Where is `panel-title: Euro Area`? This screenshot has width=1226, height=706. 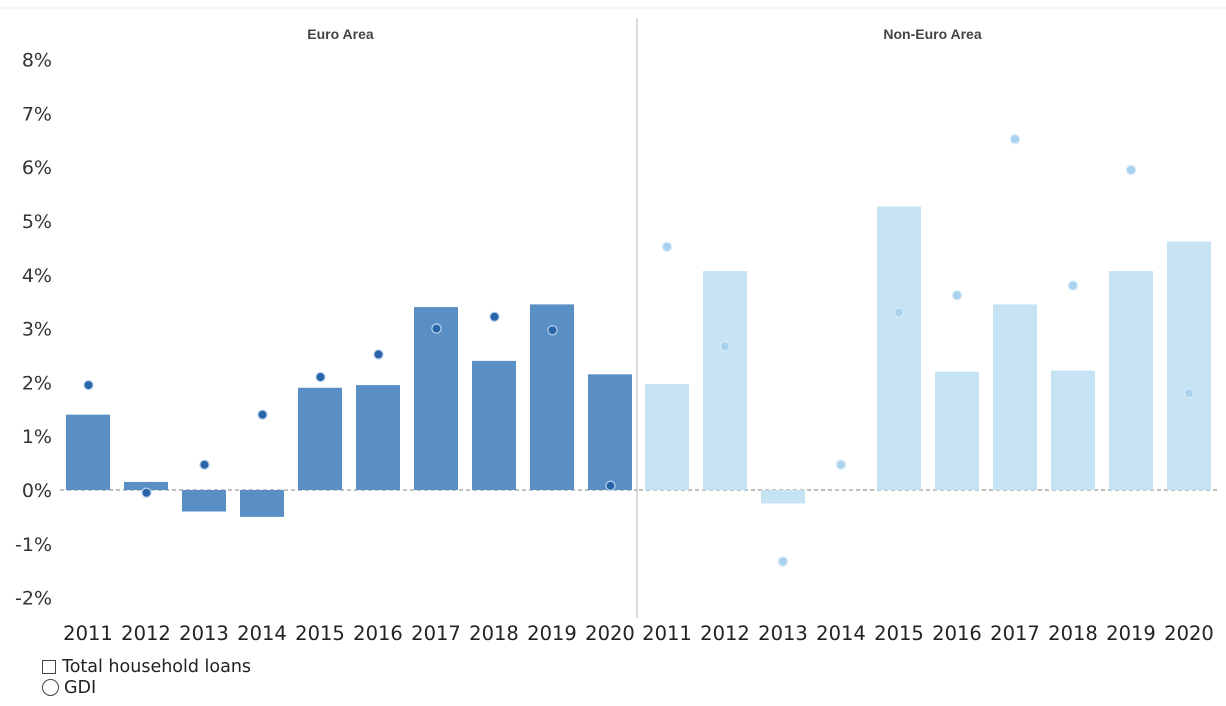
panel-title: Euro Area is located at coordinates (340, 34).